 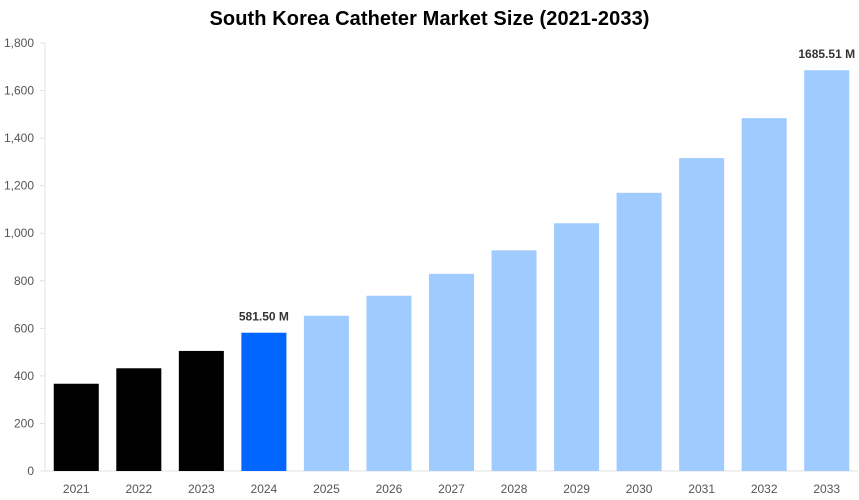 What do you see at coordinates (264, 489) in the screenshot?
I see `x-tick-label: 2024` at bounding box center [264, 489].